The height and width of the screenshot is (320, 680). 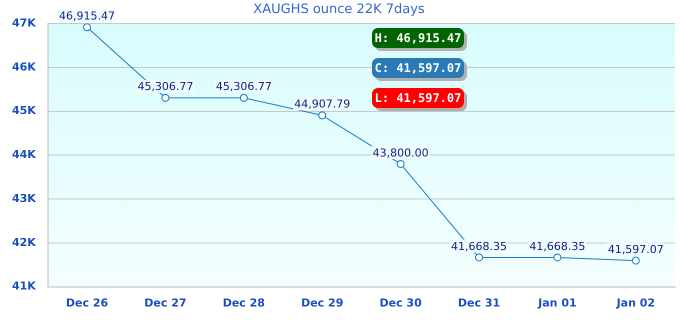 What do you see at coordinates (87, 303) in the screenshot?
I see `x-tick-label: Dec 26` at bounding box center [87, 303].